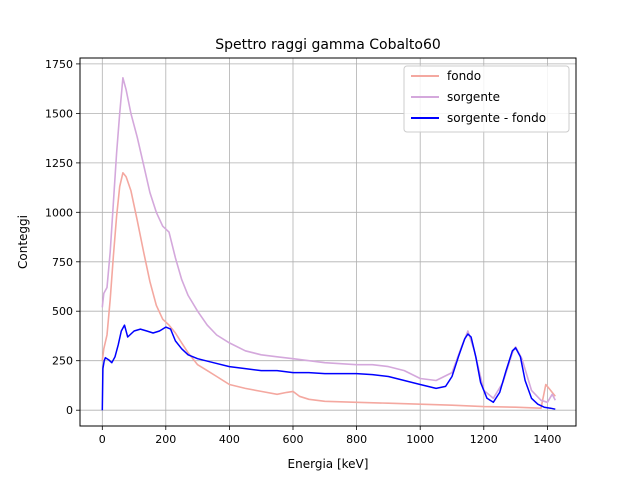  What do you see at coordinates (328, 45) in the screenshot?
I see `chart-title: Spettro raggi gamma Cobalto60` at bounding box center [328, 45].